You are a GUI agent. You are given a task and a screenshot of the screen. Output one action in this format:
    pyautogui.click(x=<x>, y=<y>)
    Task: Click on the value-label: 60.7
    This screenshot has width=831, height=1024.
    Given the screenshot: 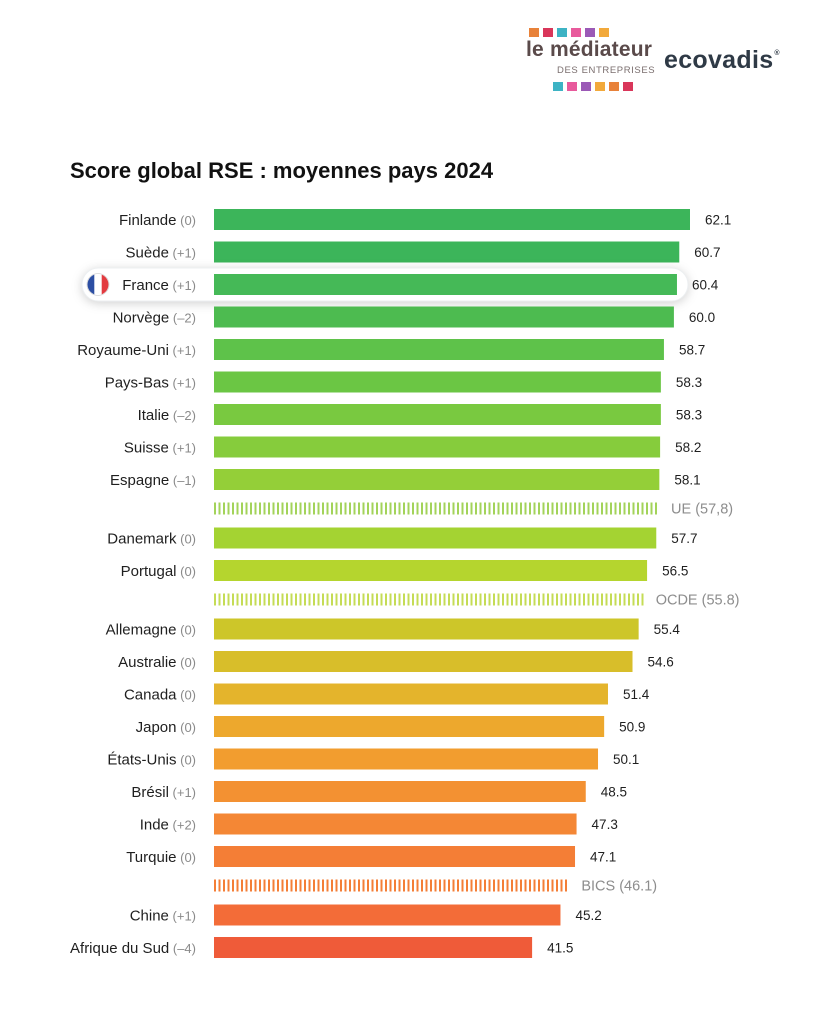 What is the action you would take?
    pyautogui.click(x=707, y=252)
    